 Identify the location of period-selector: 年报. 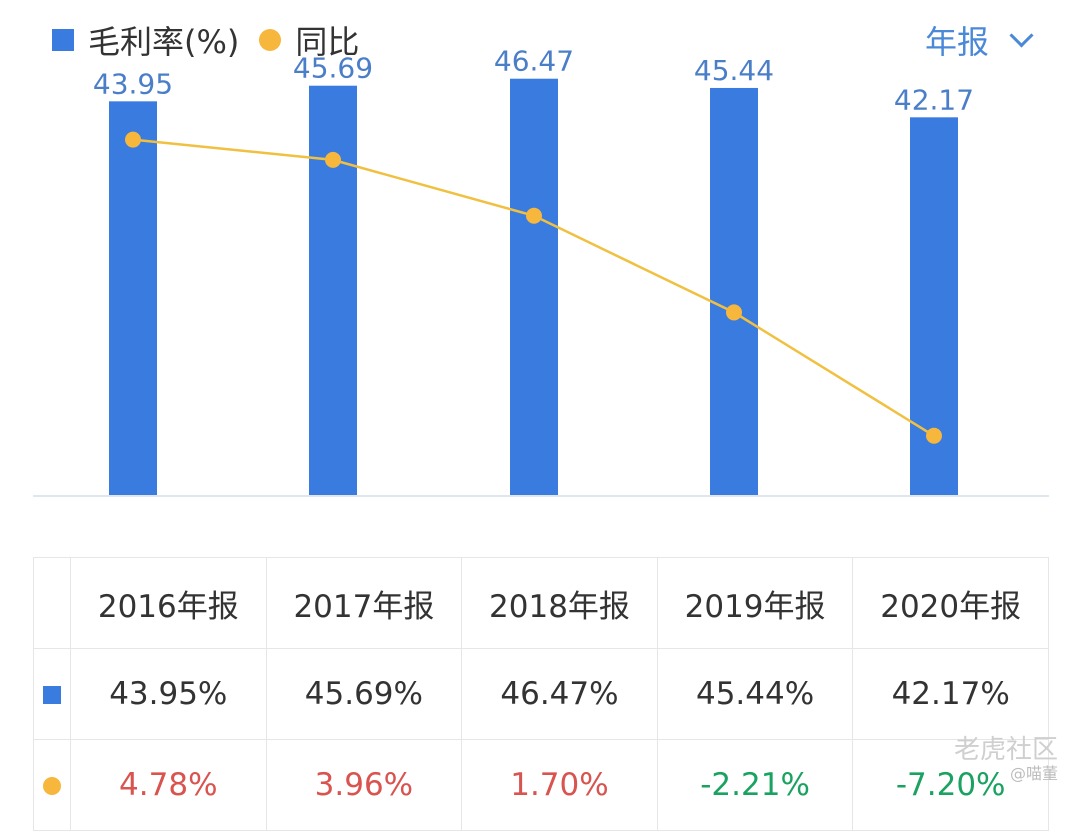
(979, 40).